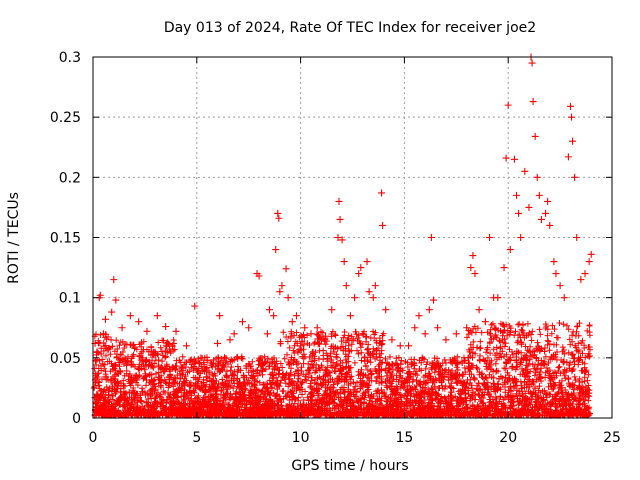  I want to click on y-tick-label: 0.15, so click(65, 239).